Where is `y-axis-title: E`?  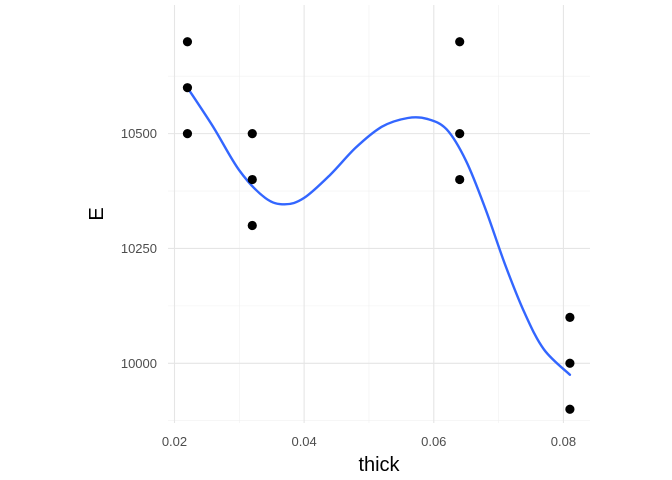
y-axis-title: E is located at coordinates (97, 213).